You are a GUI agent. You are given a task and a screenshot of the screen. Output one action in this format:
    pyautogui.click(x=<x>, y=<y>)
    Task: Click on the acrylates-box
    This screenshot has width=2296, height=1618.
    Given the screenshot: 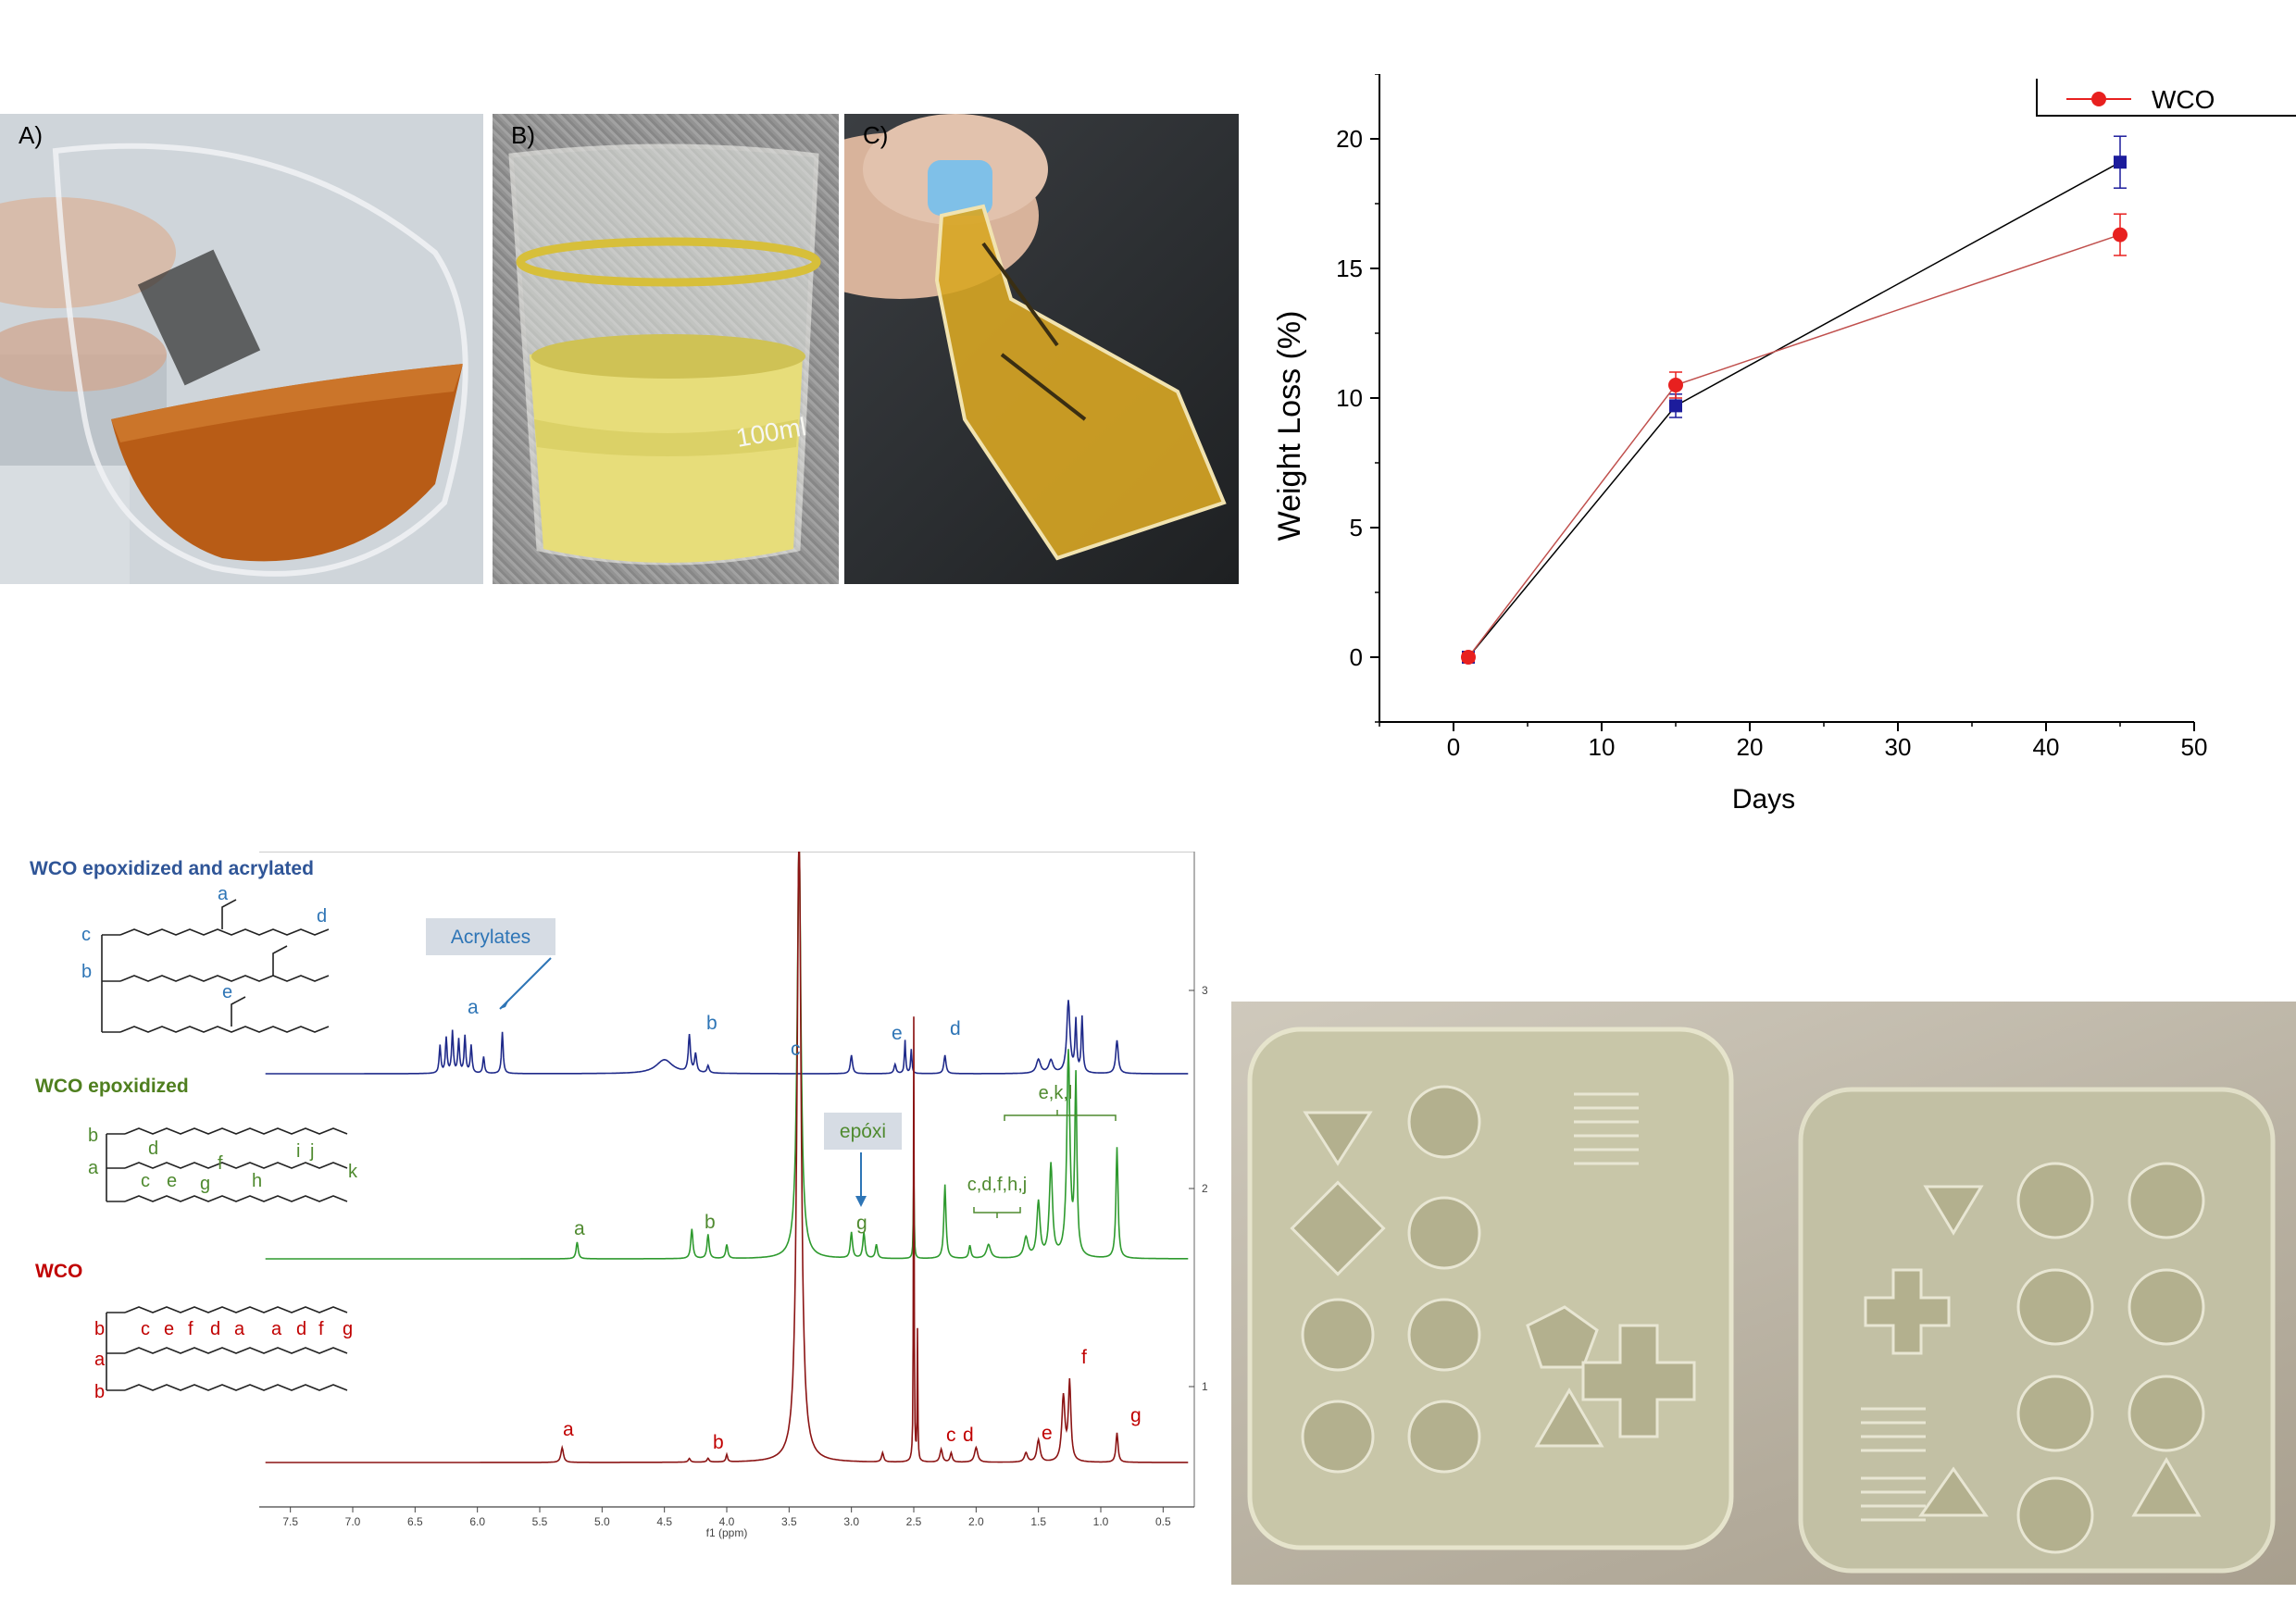 What is the action you would take?
    pyautogui.click(x=490, y=936)
    